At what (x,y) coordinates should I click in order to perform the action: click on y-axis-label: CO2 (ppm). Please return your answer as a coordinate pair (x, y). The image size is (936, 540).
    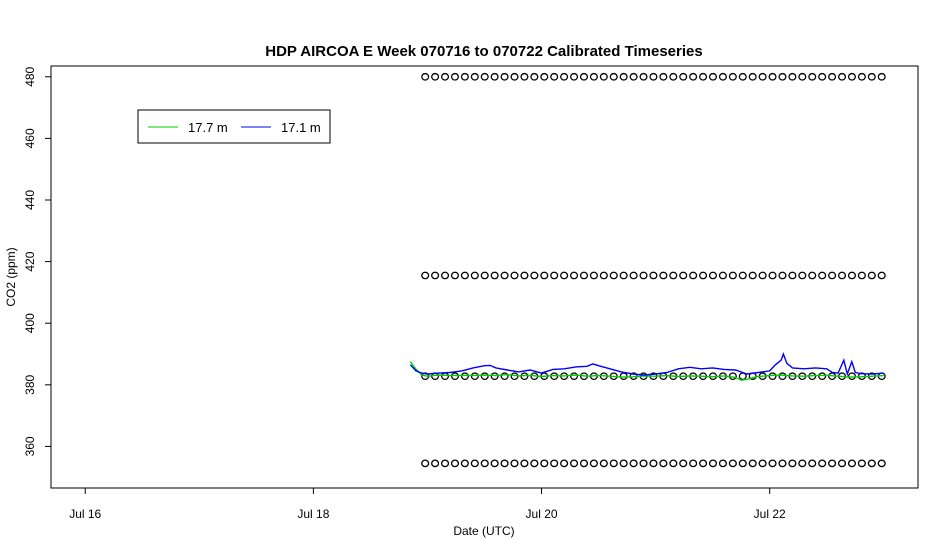
    Looking at the image, I should click on (11, 276).